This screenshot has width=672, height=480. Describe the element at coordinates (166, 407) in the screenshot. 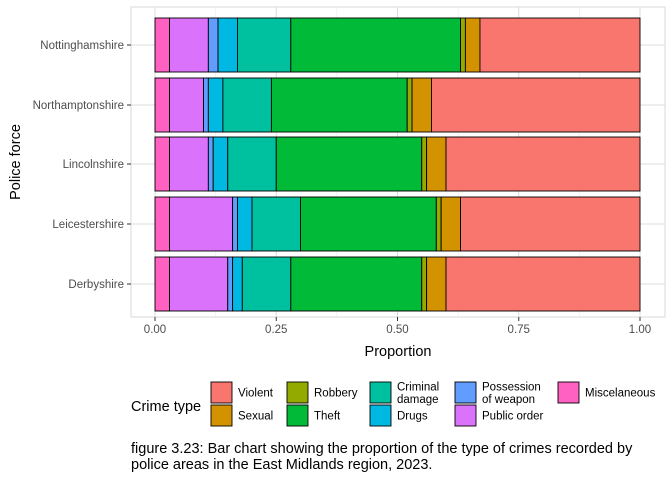

I see `legend-title: Crime type` at that location.